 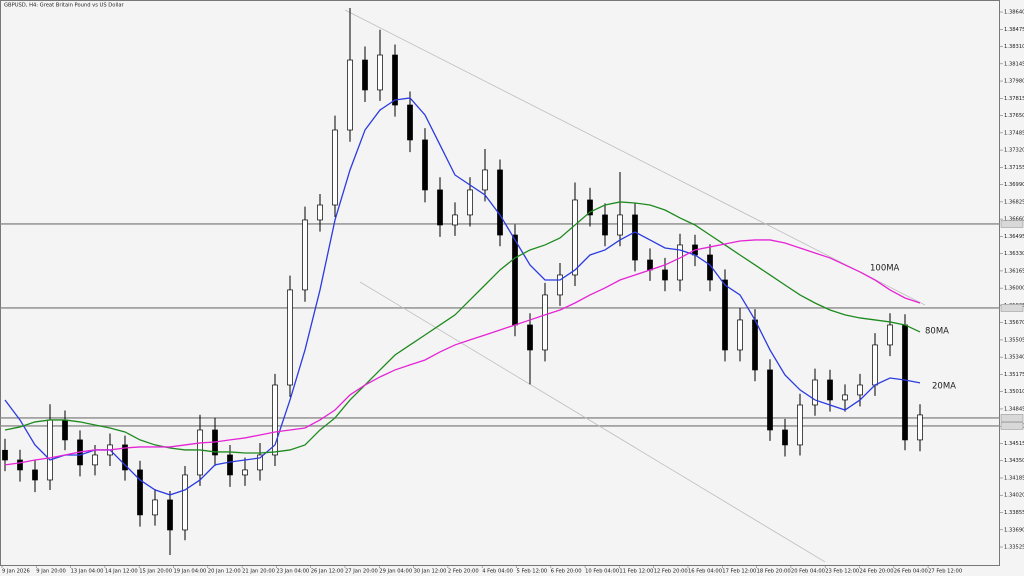 What do you see at coordinates (1014, 496) in the screenshot?
I see `y-tick-label: 1.34020` at bounding box center [1014, 496].